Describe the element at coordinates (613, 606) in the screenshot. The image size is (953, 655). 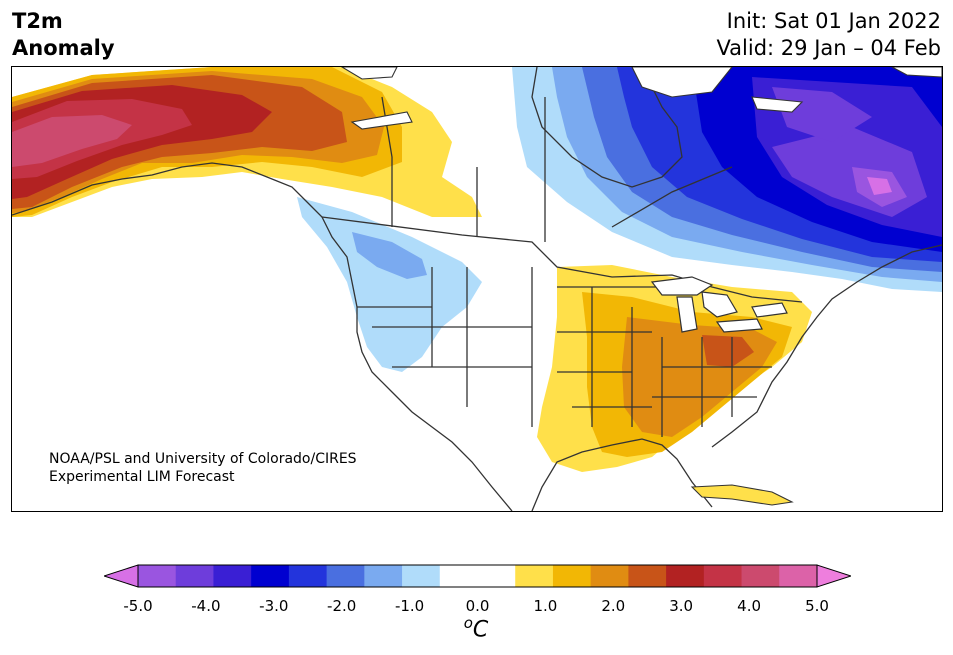
I see `colorbar-tick-label: 2.0` at that location.